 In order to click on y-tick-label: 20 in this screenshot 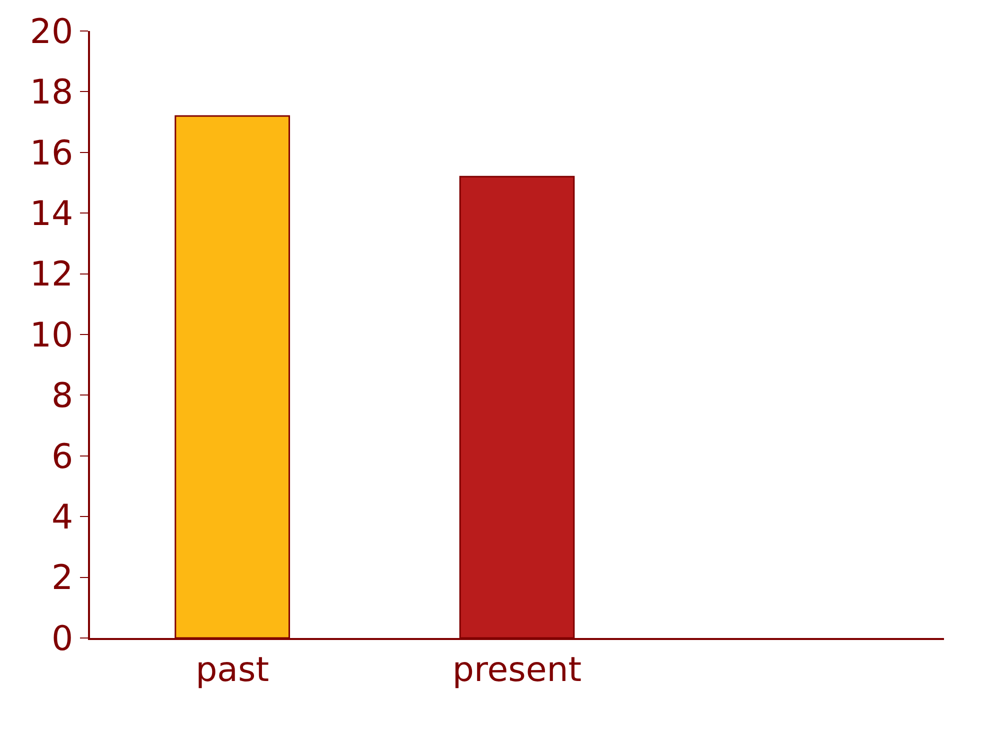, I will do `click(52, 32)`.